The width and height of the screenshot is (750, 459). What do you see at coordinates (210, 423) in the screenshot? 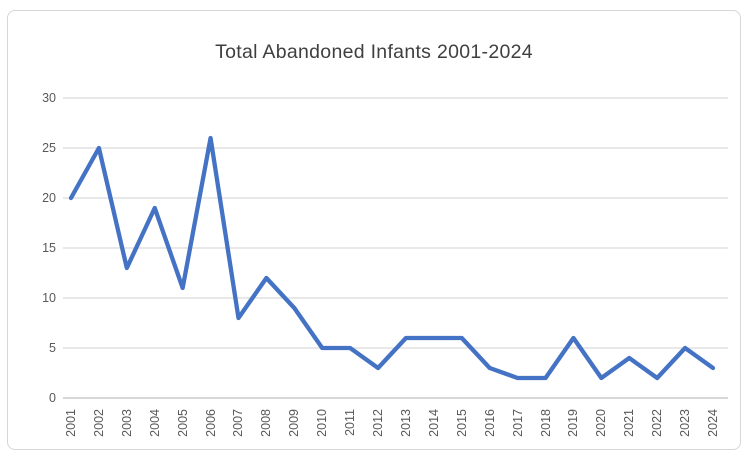
I see `x-tick-label-2006: 2006` at bounding box center [210, 423].